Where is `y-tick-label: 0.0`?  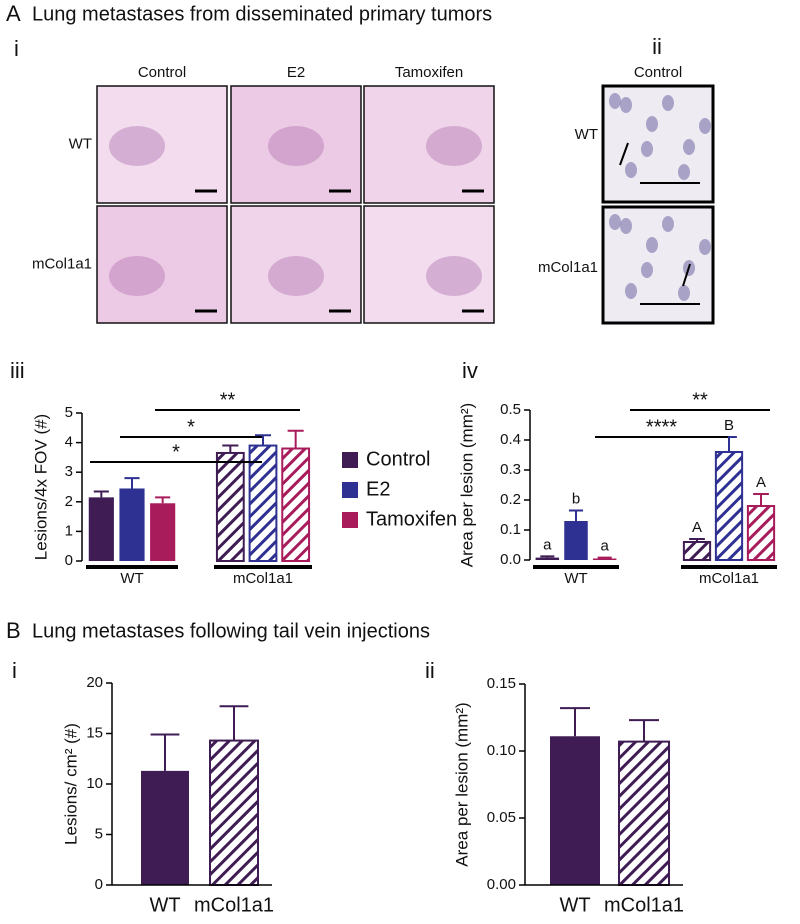 y-tick-label: 0.0 is located at coordinates (510, 559).